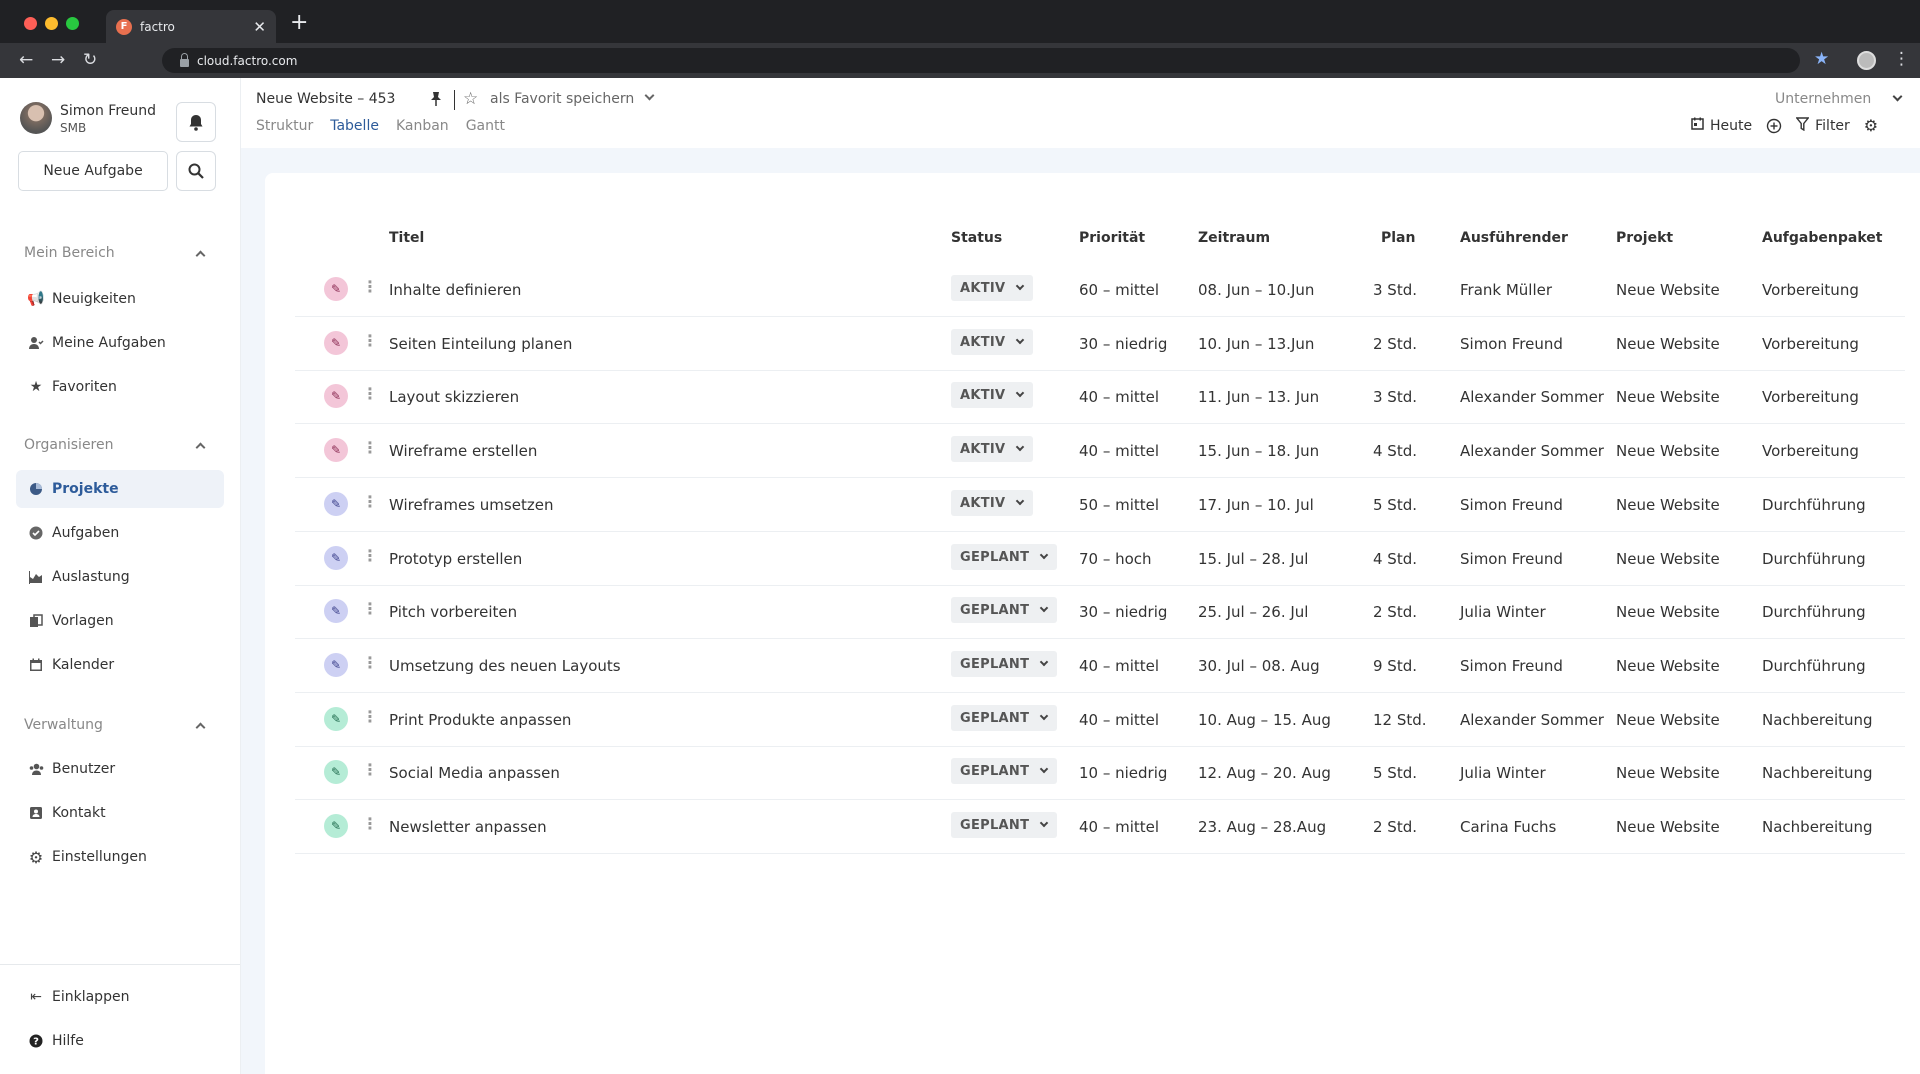 Image resolution: width=1920 pixels, height=1074 pixels. Describe the element at coordinates (90, 60) in the screenshot. I see `reload-icon: ↻` at that location.